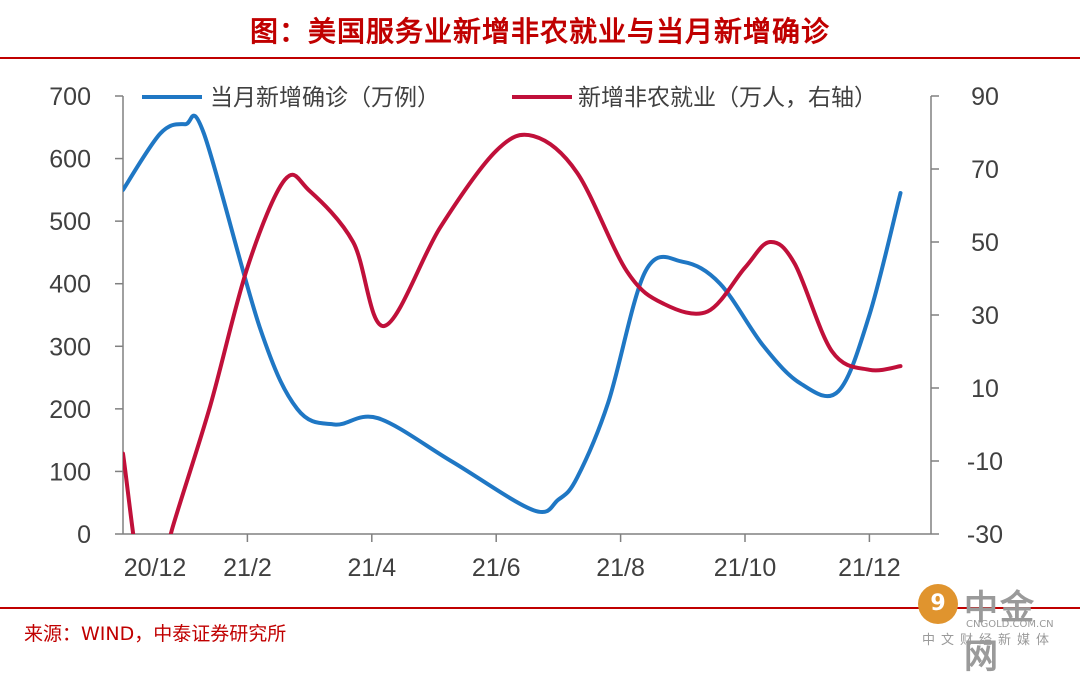 The width and height of the screenshot is (1080, 678). I want to click on legend: 当月新增确诊（万例） 新增非农就业（万人，右轴）, so click(509, 98).